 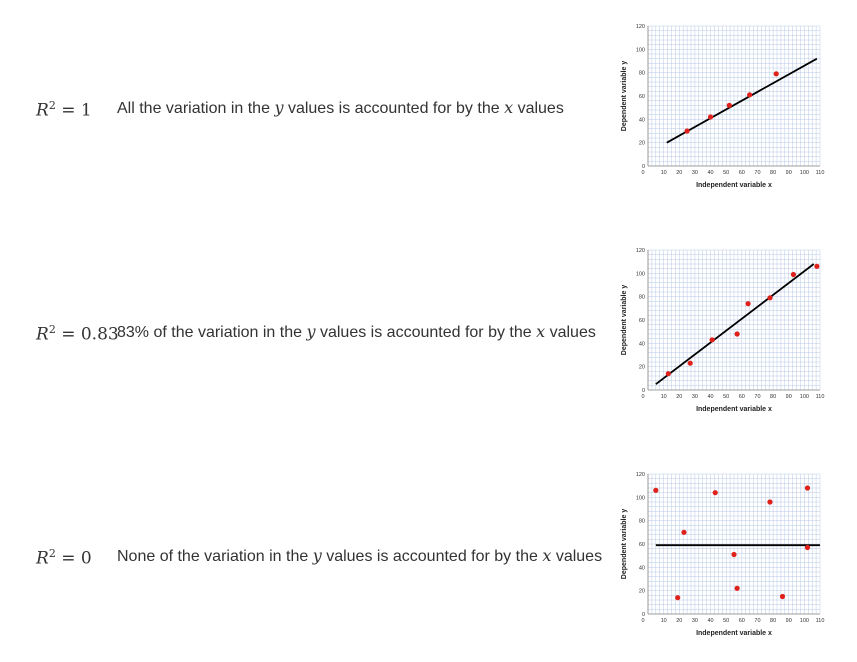 What do you see at coordinates (742, 100) in the screenshot?
I see `fit-line` at bounding box center [742, 100].